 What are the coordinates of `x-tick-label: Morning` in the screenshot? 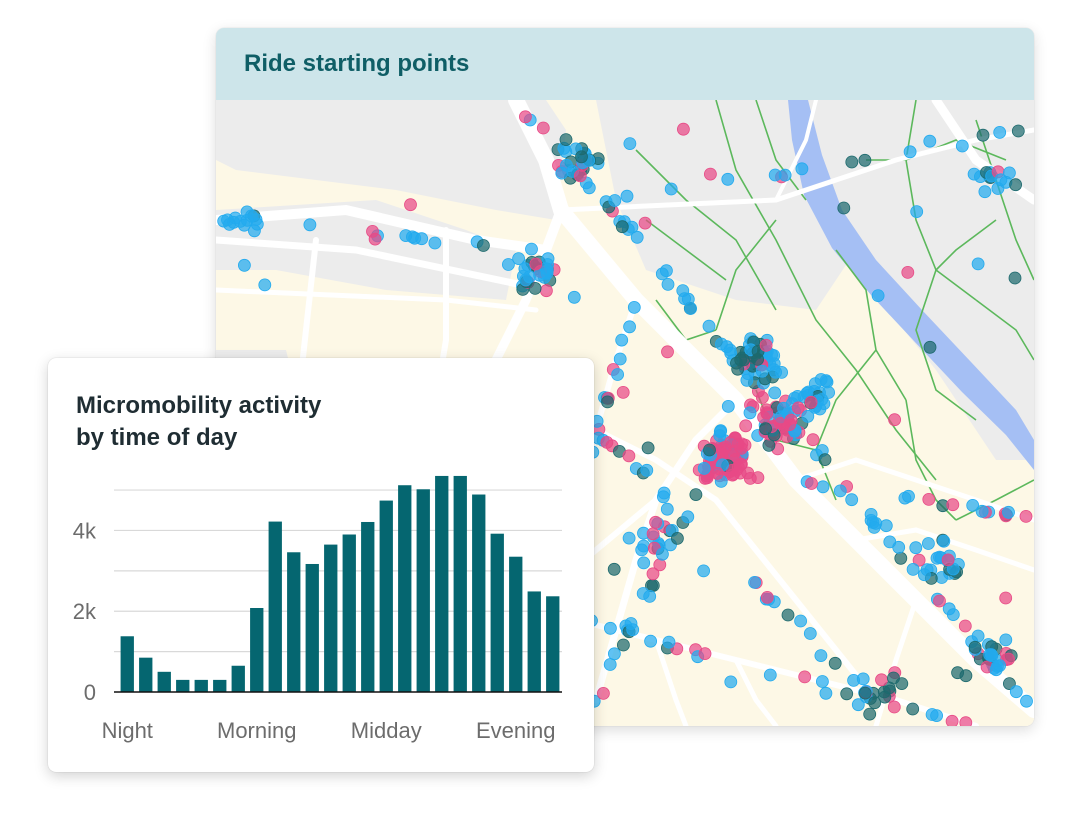 It's located at (256, 730).